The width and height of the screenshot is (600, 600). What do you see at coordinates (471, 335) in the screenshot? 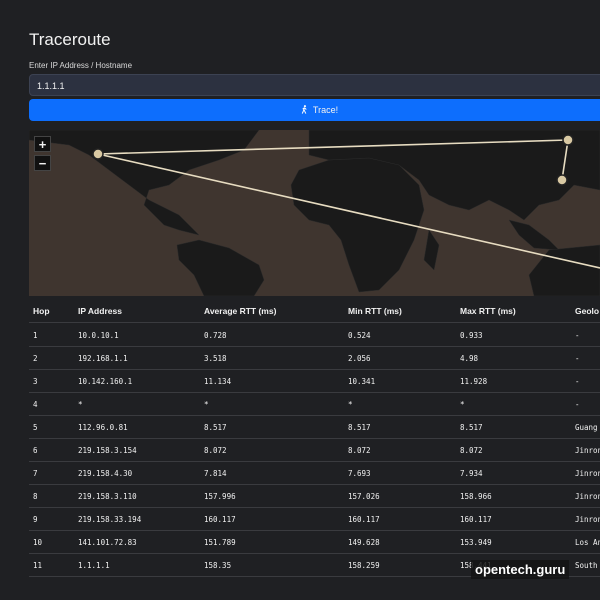
I see `table-cell: 0.933` at bounding box center [471, 335].